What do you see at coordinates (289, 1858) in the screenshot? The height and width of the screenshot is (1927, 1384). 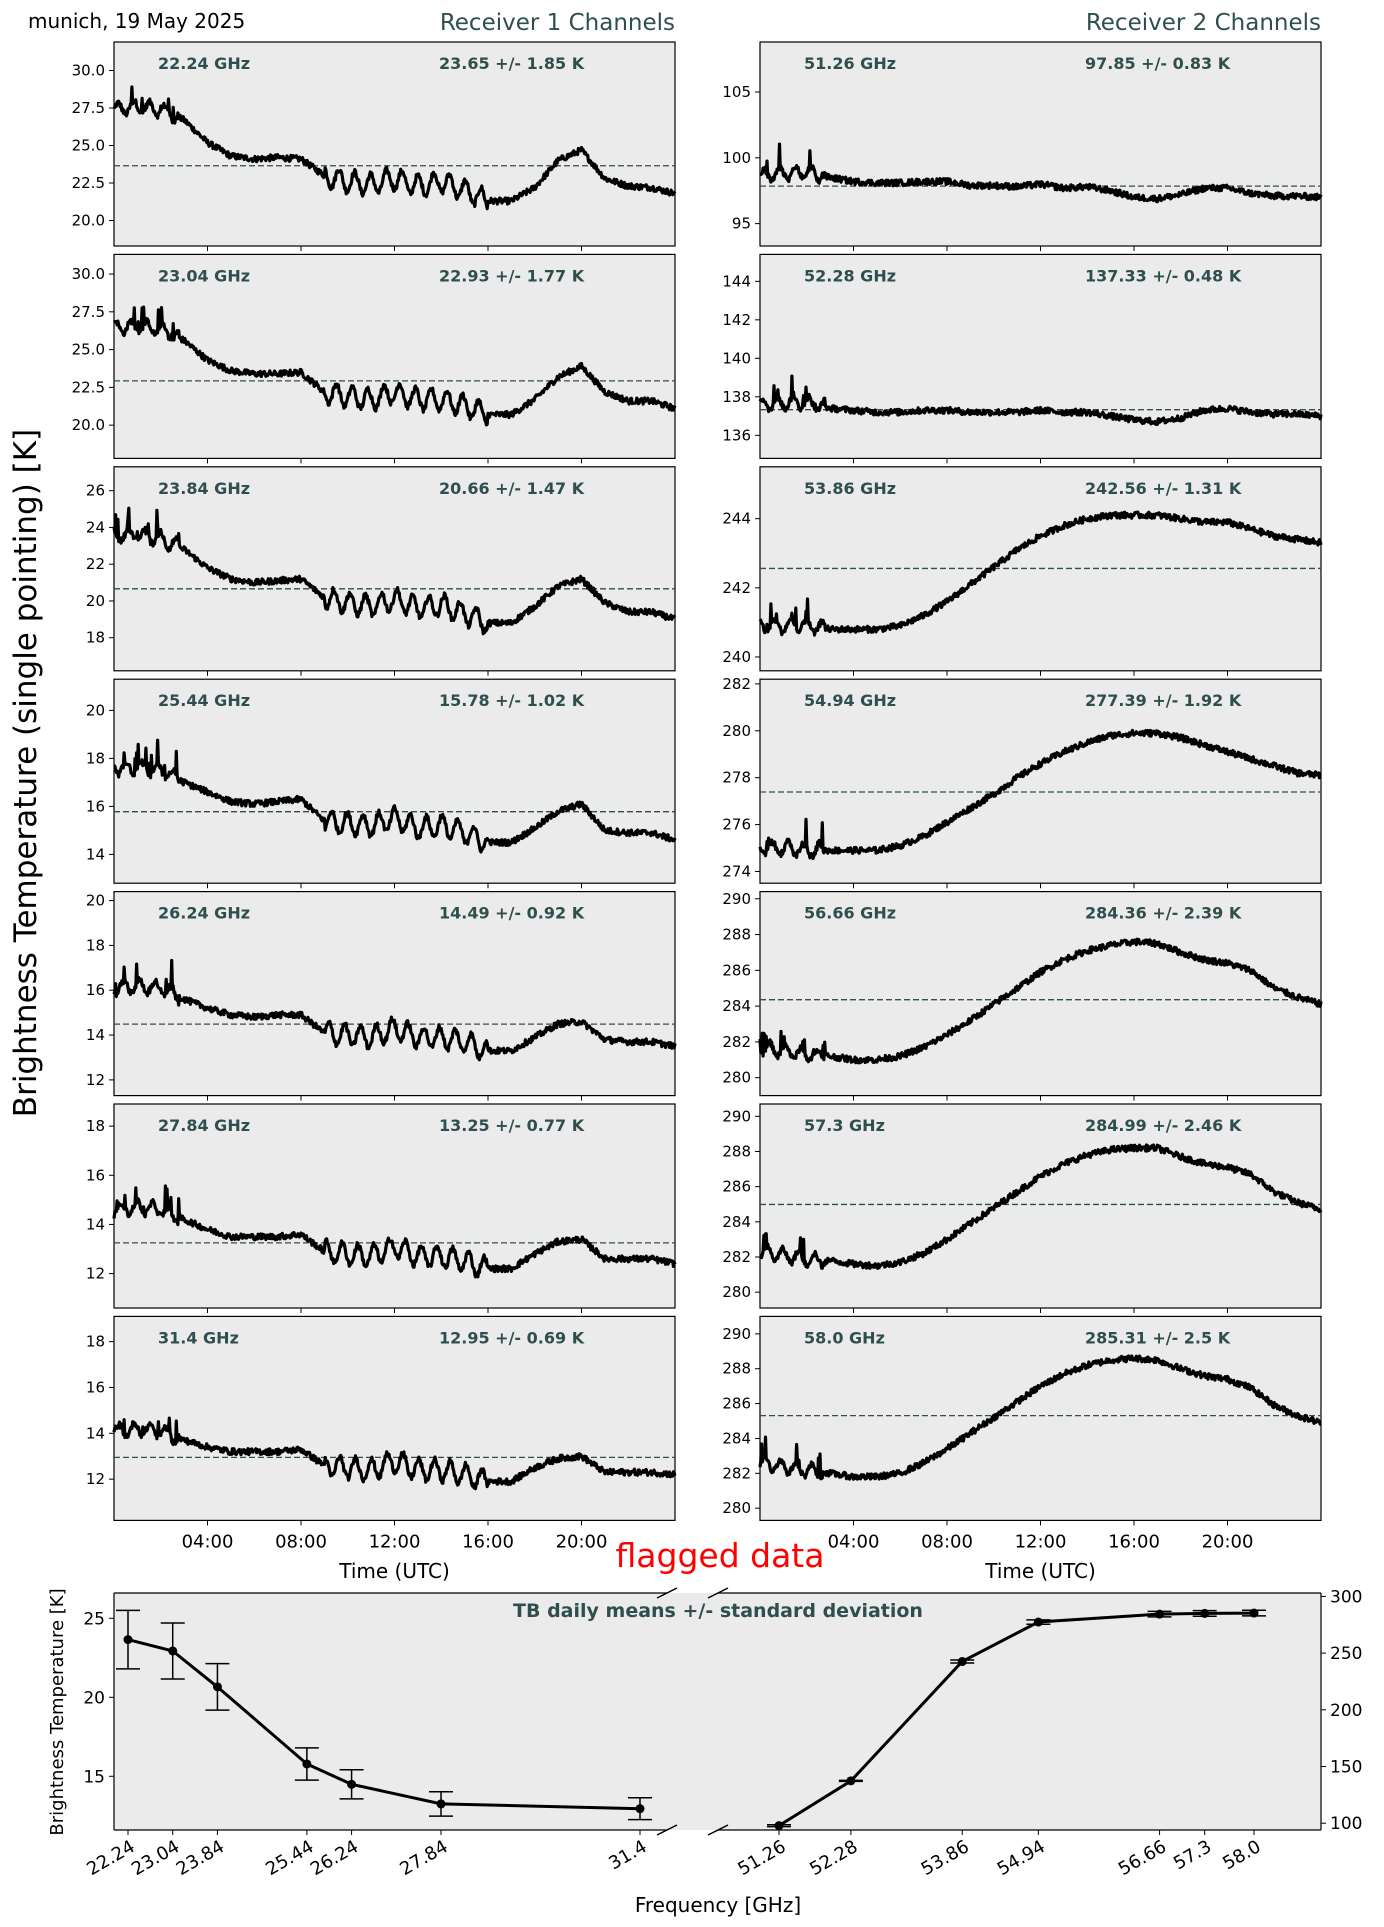 I see `freq-tick-label: 25.44` at bounding box center [289, 1858].